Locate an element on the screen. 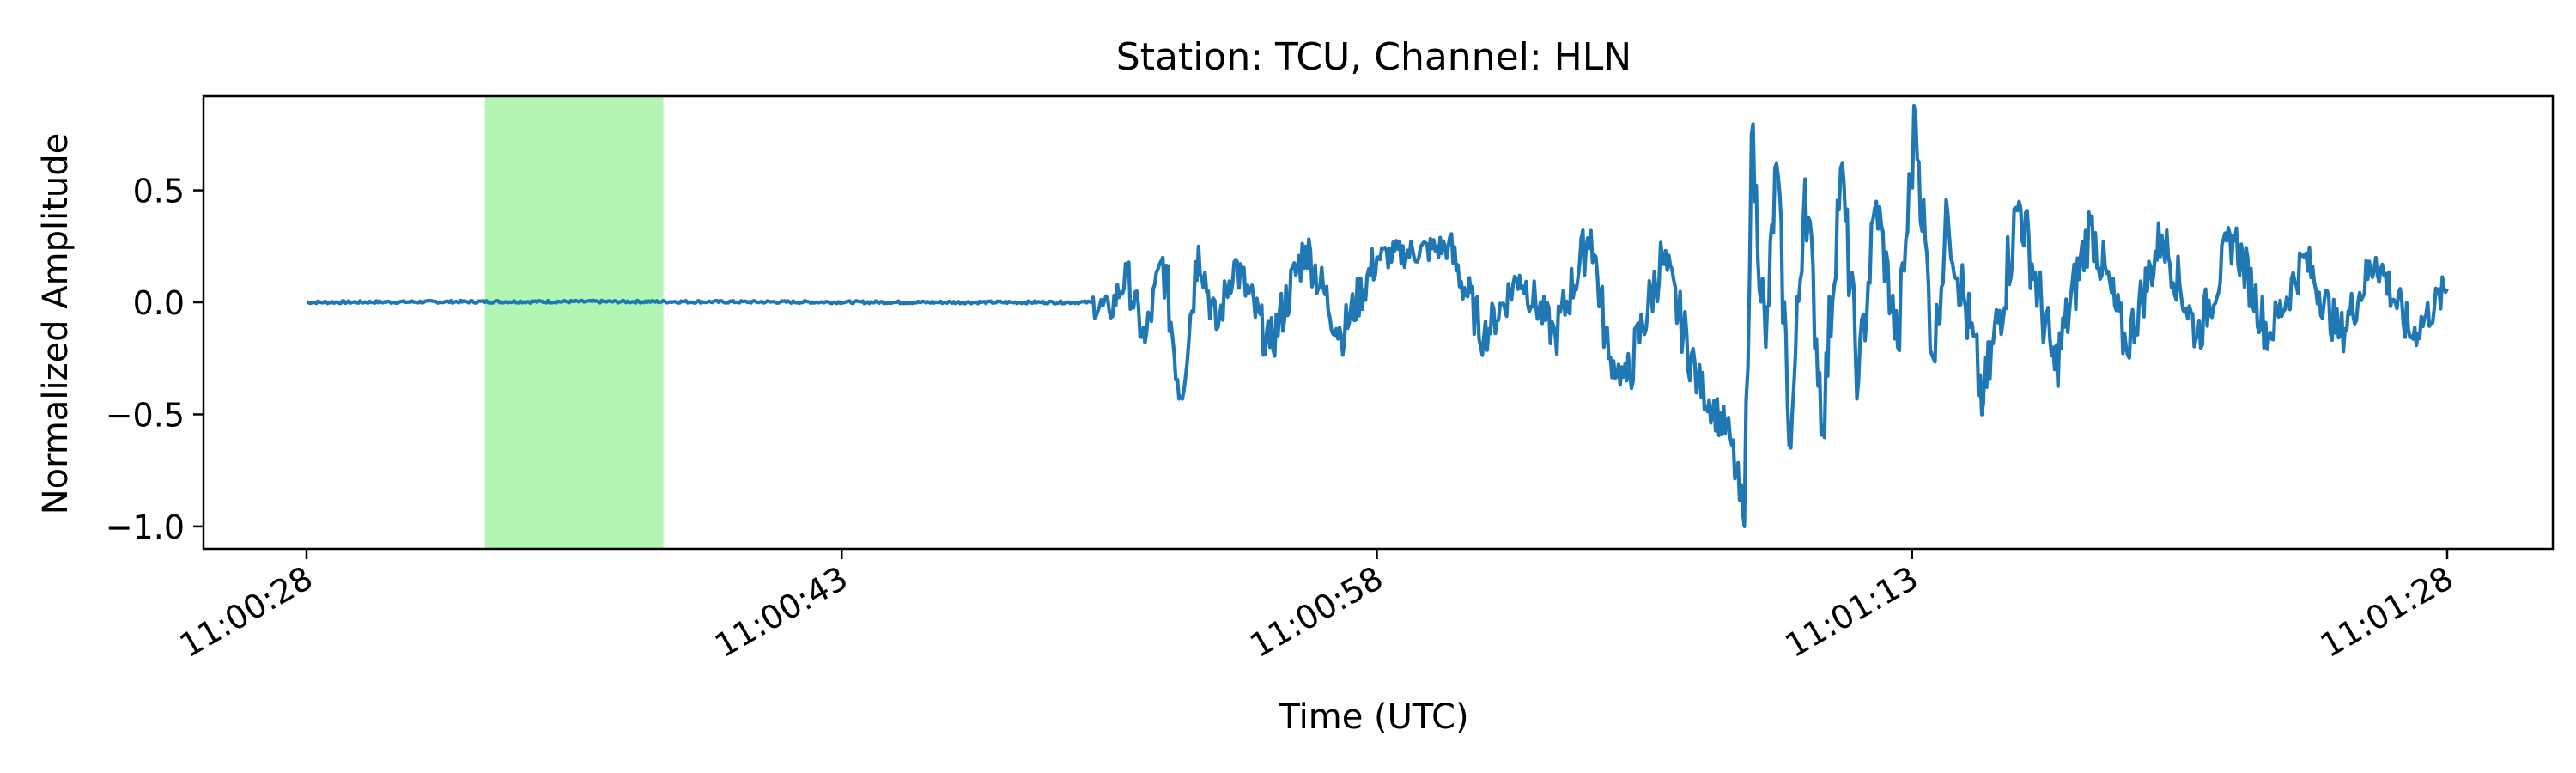  x-axis-label: Time (UTC) is located at coordinates (1373, 717).